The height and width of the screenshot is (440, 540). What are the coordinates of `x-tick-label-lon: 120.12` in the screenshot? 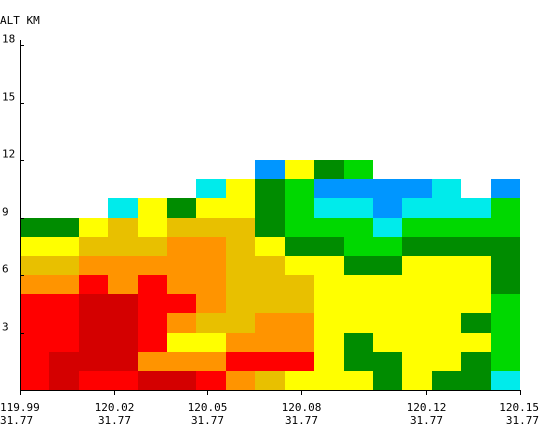 It's located at (427, 407).